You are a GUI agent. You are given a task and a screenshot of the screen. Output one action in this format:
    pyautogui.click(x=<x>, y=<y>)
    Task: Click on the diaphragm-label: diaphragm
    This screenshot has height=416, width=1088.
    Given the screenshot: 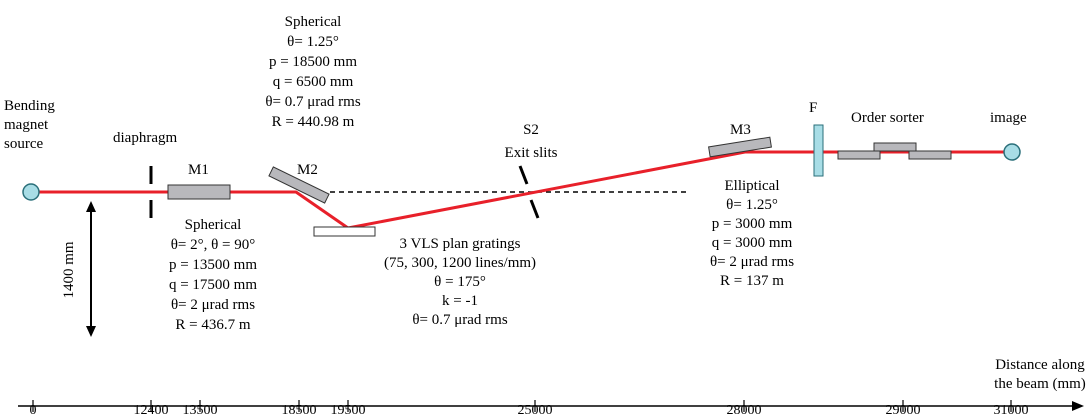 What is the action you would take?
    pyautogui.click(x=145, y=138)
    